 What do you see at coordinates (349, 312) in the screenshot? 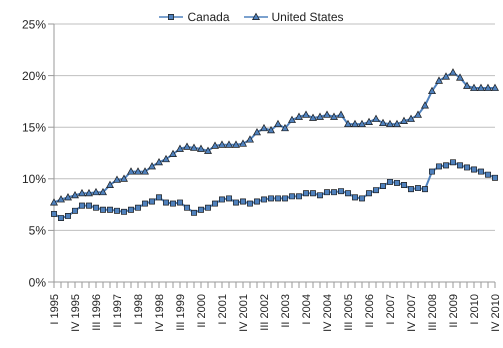
I see `x-tick-label: III 2005` at bounding box center [349, 312].